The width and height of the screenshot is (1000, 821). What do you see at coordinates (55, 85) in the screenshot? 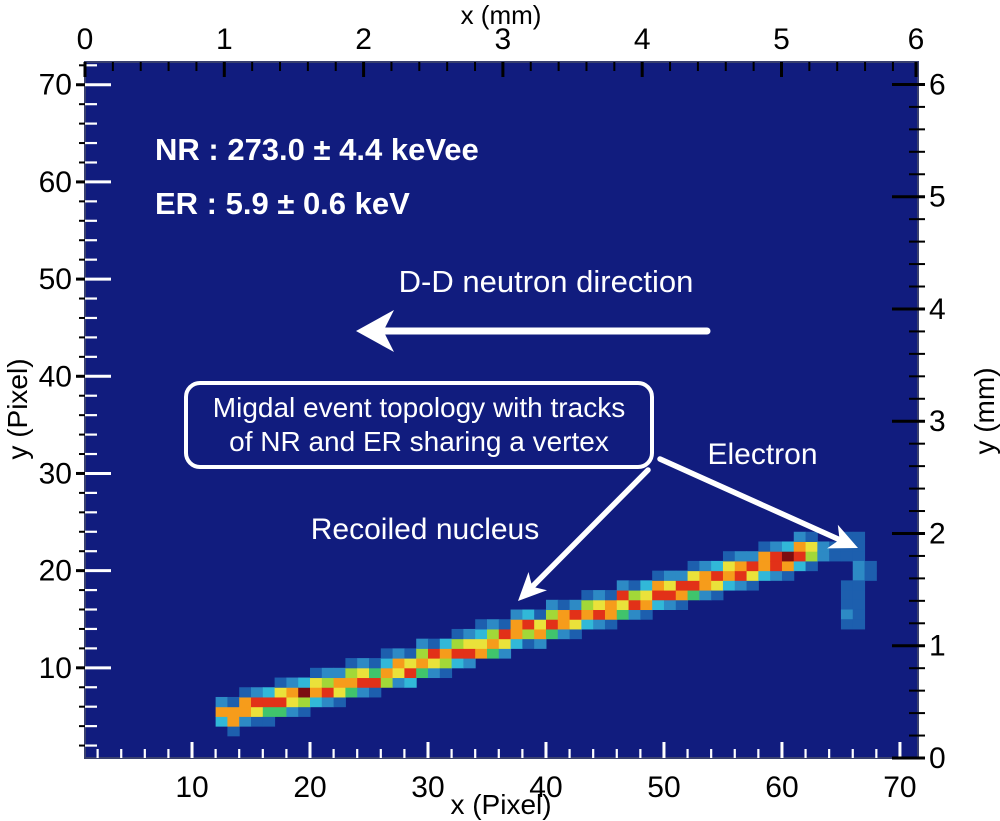
I see `left-tick-label: 70` at bounding box center [55, 85].